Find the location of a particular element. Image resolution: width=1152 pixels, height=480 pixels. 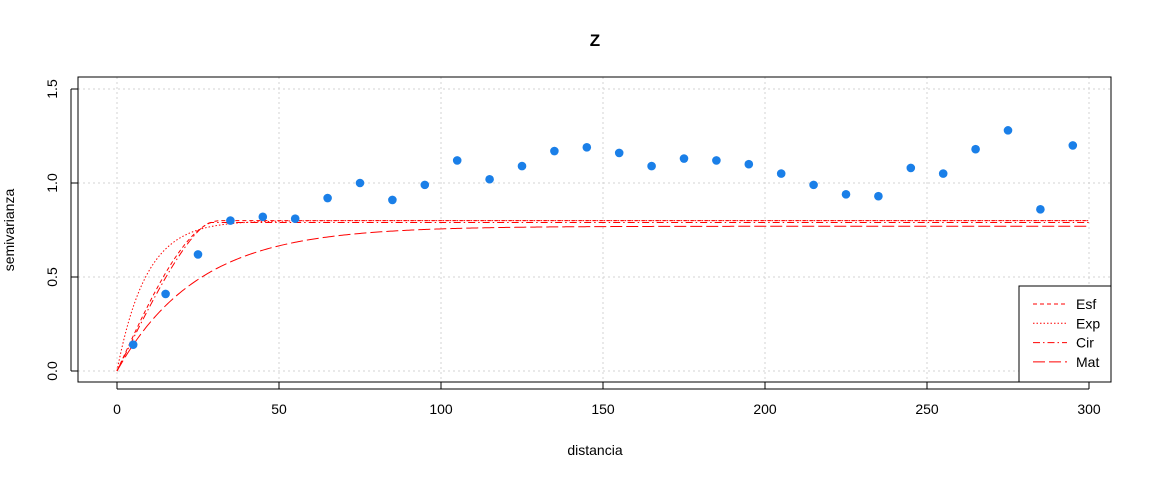

x-tick-label: 0 is located at coordinates (117, 409).